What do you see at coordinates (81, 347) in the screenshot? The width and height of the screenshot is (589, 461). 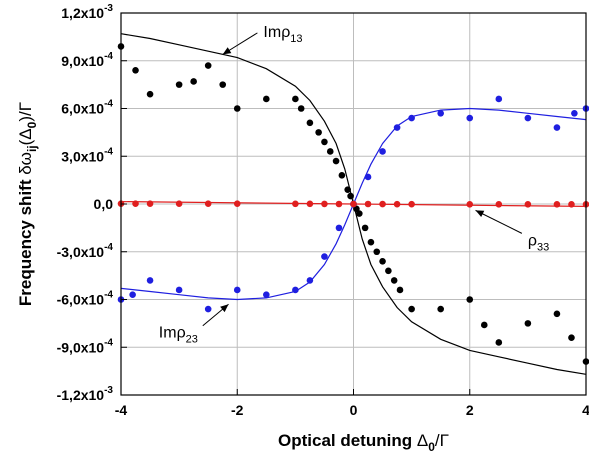 I see `y-tick-mantissa: -9,0x10` at bounding box center [81, 347].